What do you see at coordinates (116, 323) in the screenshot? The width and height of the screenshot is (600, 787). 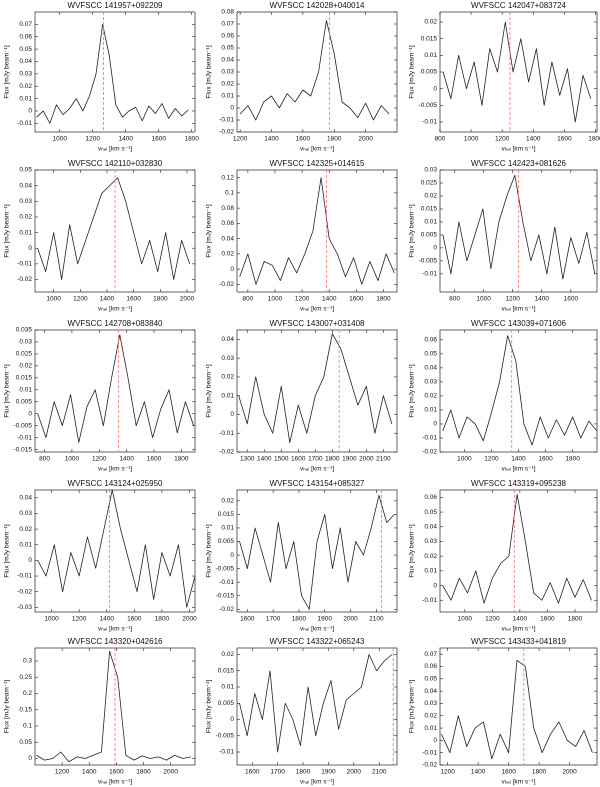 I see `panel-title: WVFSCC 142708+083840` at bounding box center [116, 323].